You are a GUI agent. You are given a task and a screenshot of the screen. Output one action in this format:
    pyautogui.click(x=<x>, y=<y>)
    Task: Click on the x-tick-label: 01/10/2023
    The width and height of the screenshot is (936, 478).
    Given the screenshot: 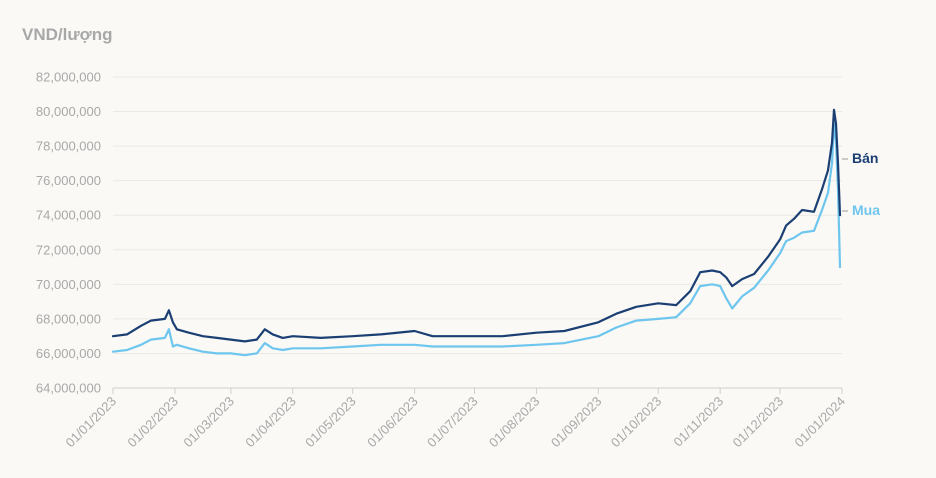 What is the action you would take?
    pyautogui.click(x=636, y=422)
    